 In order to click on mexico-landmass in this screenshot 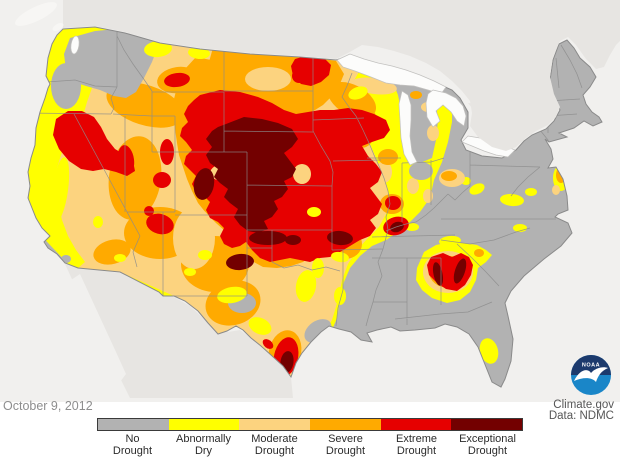, I will do `click(179, 331)`.